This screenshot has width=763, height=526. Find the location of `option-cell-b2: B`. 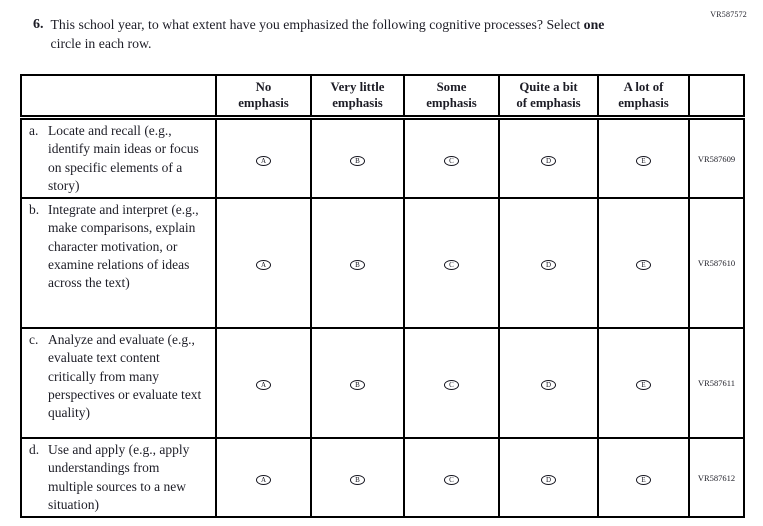

option-cell-b2: B is located at coordinates (357, 263).